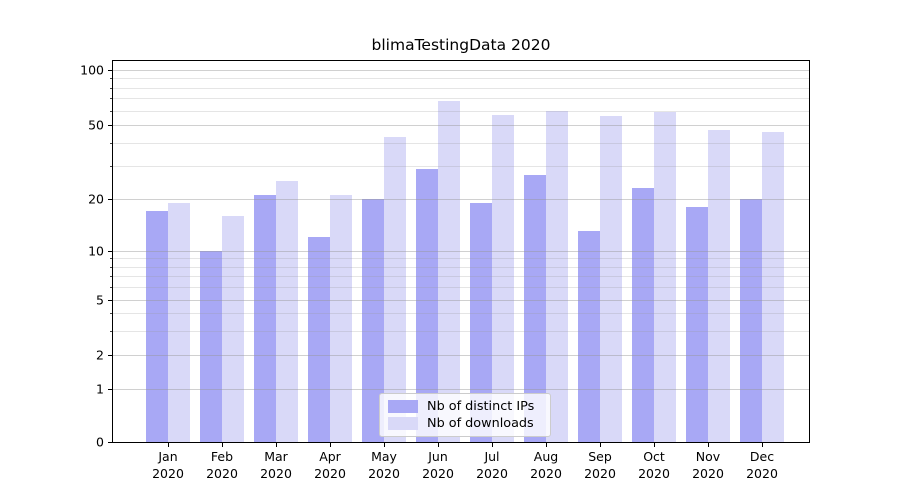  I want to click on x-tick-label: Oct 2020, so click(654, 465).